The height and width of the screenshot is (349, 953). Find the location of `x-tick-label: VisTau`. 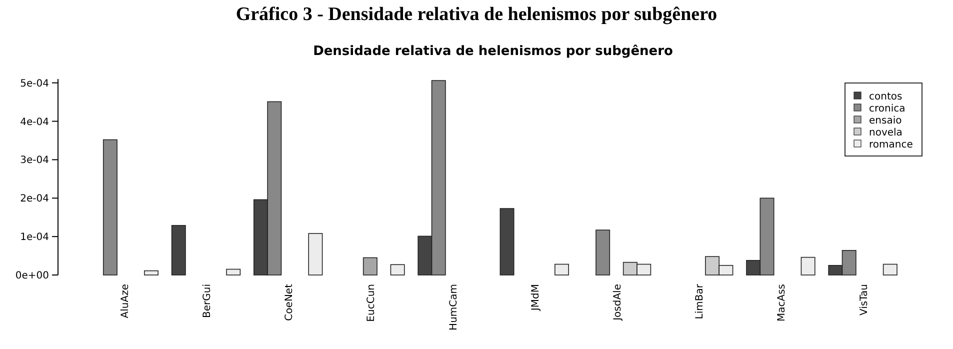

x-tick-label: VisTau is located at coordinates (864, 300).